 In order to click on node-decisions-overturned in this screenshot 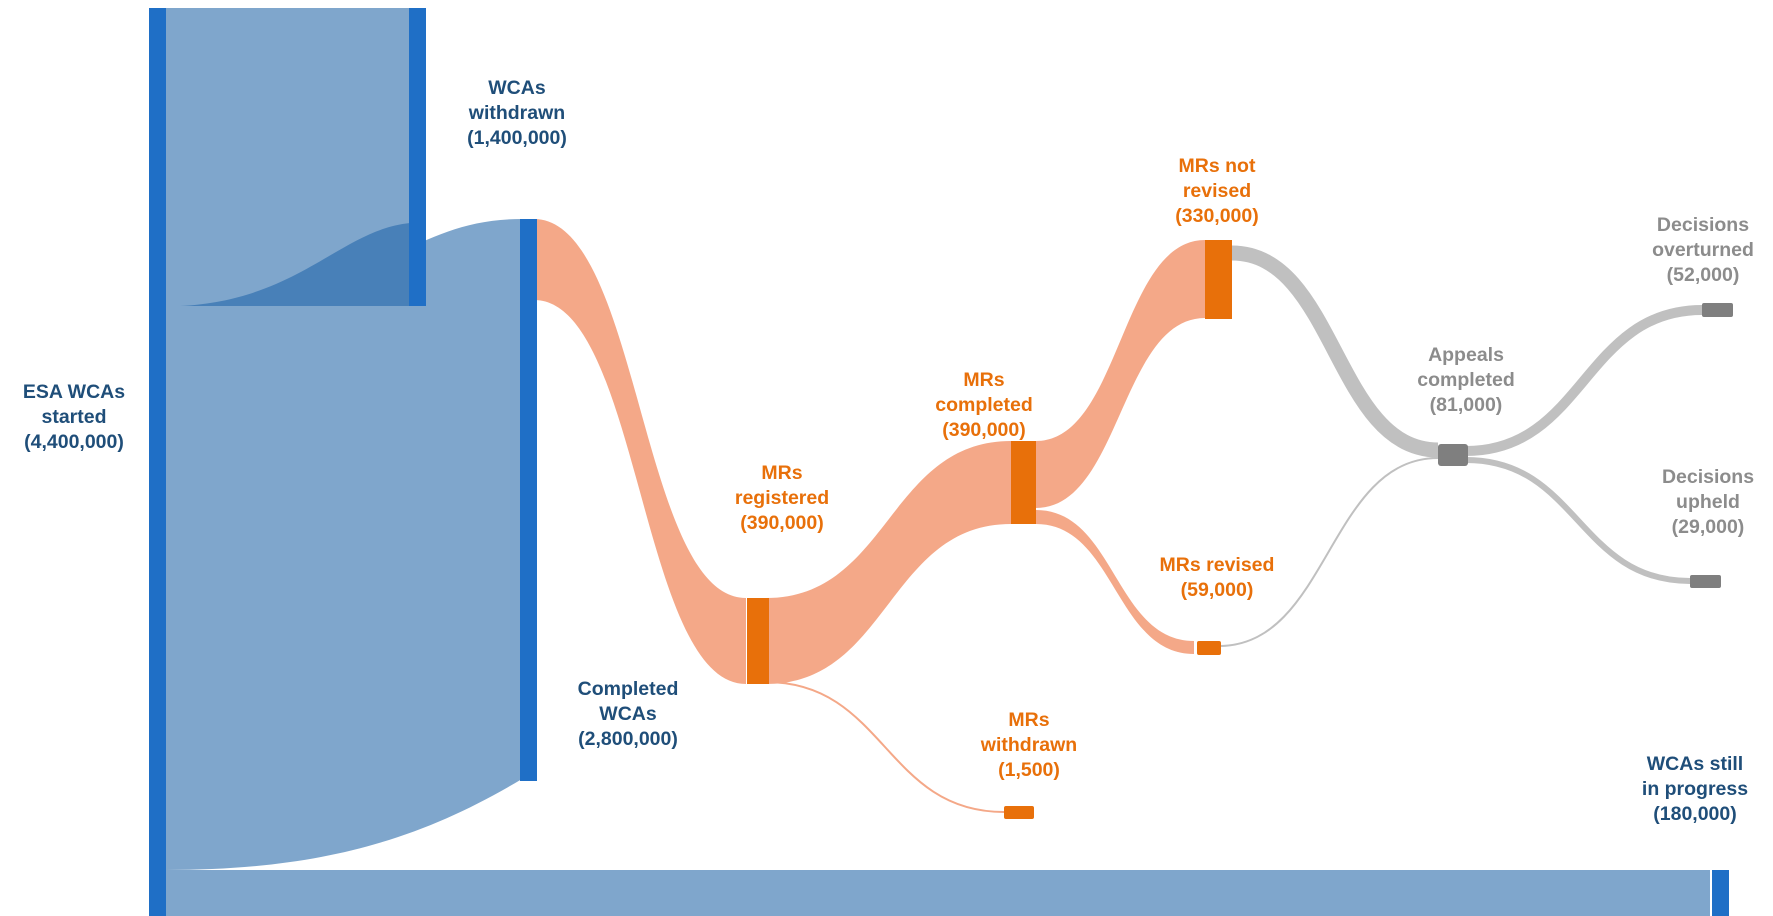, I will do `click(1717, 310)`.